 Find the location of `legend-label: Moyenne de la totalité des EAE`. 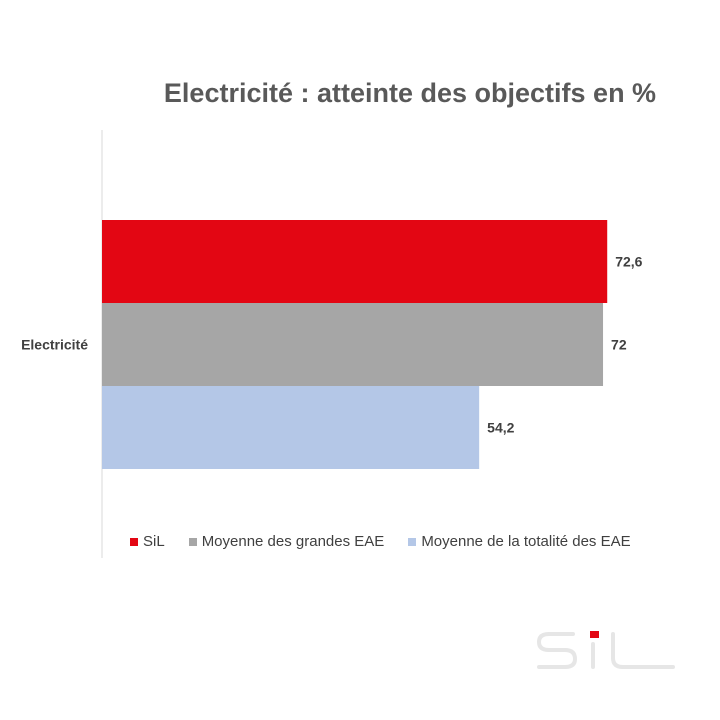

legend-label: Moyenne de la totalité des EAE is located at coordinates (526, 541).